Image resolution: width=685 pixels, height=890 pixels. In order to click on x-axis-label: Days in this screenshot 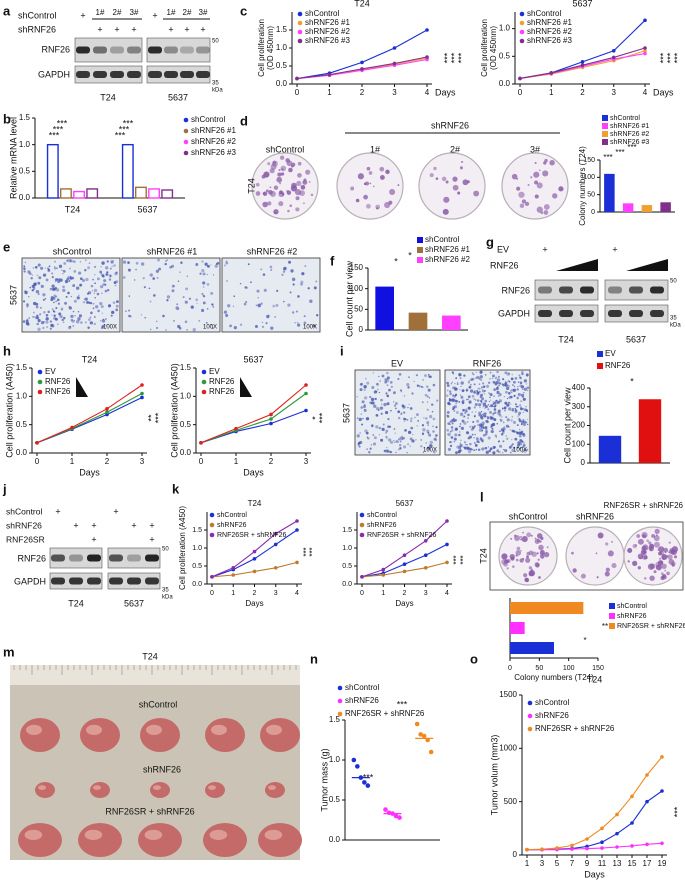, I will do `click(254, 603)`.